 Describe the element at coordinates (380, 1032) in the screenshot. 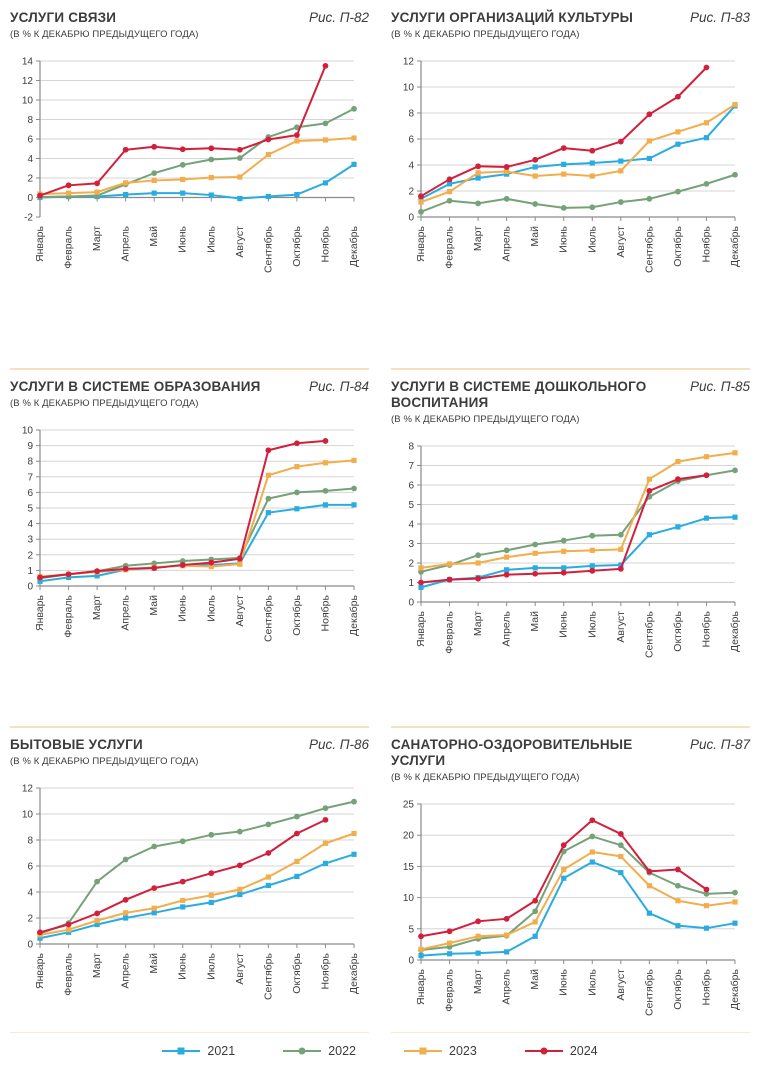

I see `legend-separator` at that location.